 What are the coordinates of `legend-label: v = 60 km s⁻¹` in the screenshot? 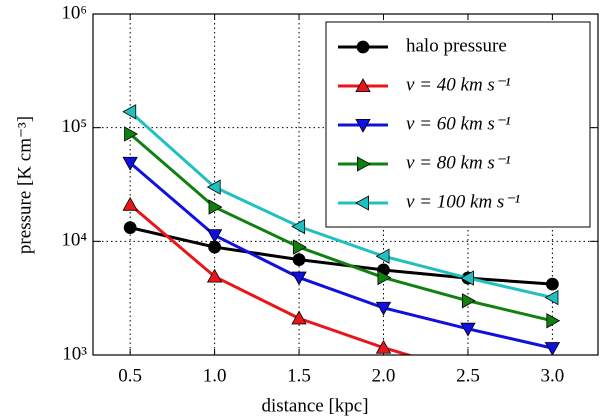 It's located at (458, 123).